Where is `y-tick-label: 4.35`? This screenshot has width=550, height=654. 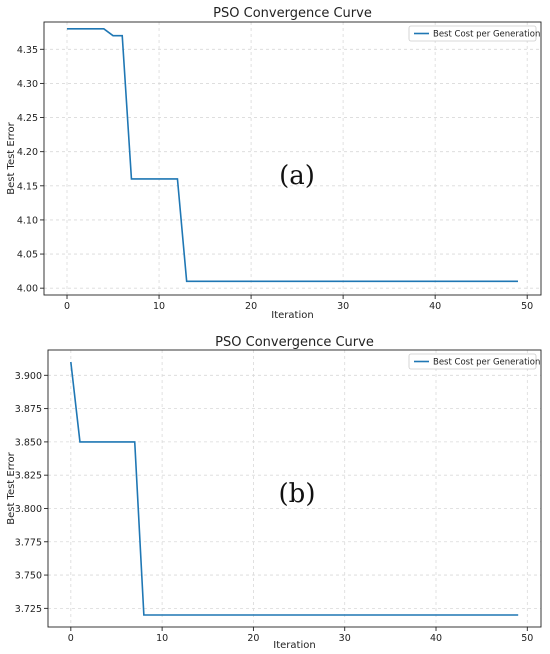 y-tick-label: 4.35 is located at coordinates (27, 50).